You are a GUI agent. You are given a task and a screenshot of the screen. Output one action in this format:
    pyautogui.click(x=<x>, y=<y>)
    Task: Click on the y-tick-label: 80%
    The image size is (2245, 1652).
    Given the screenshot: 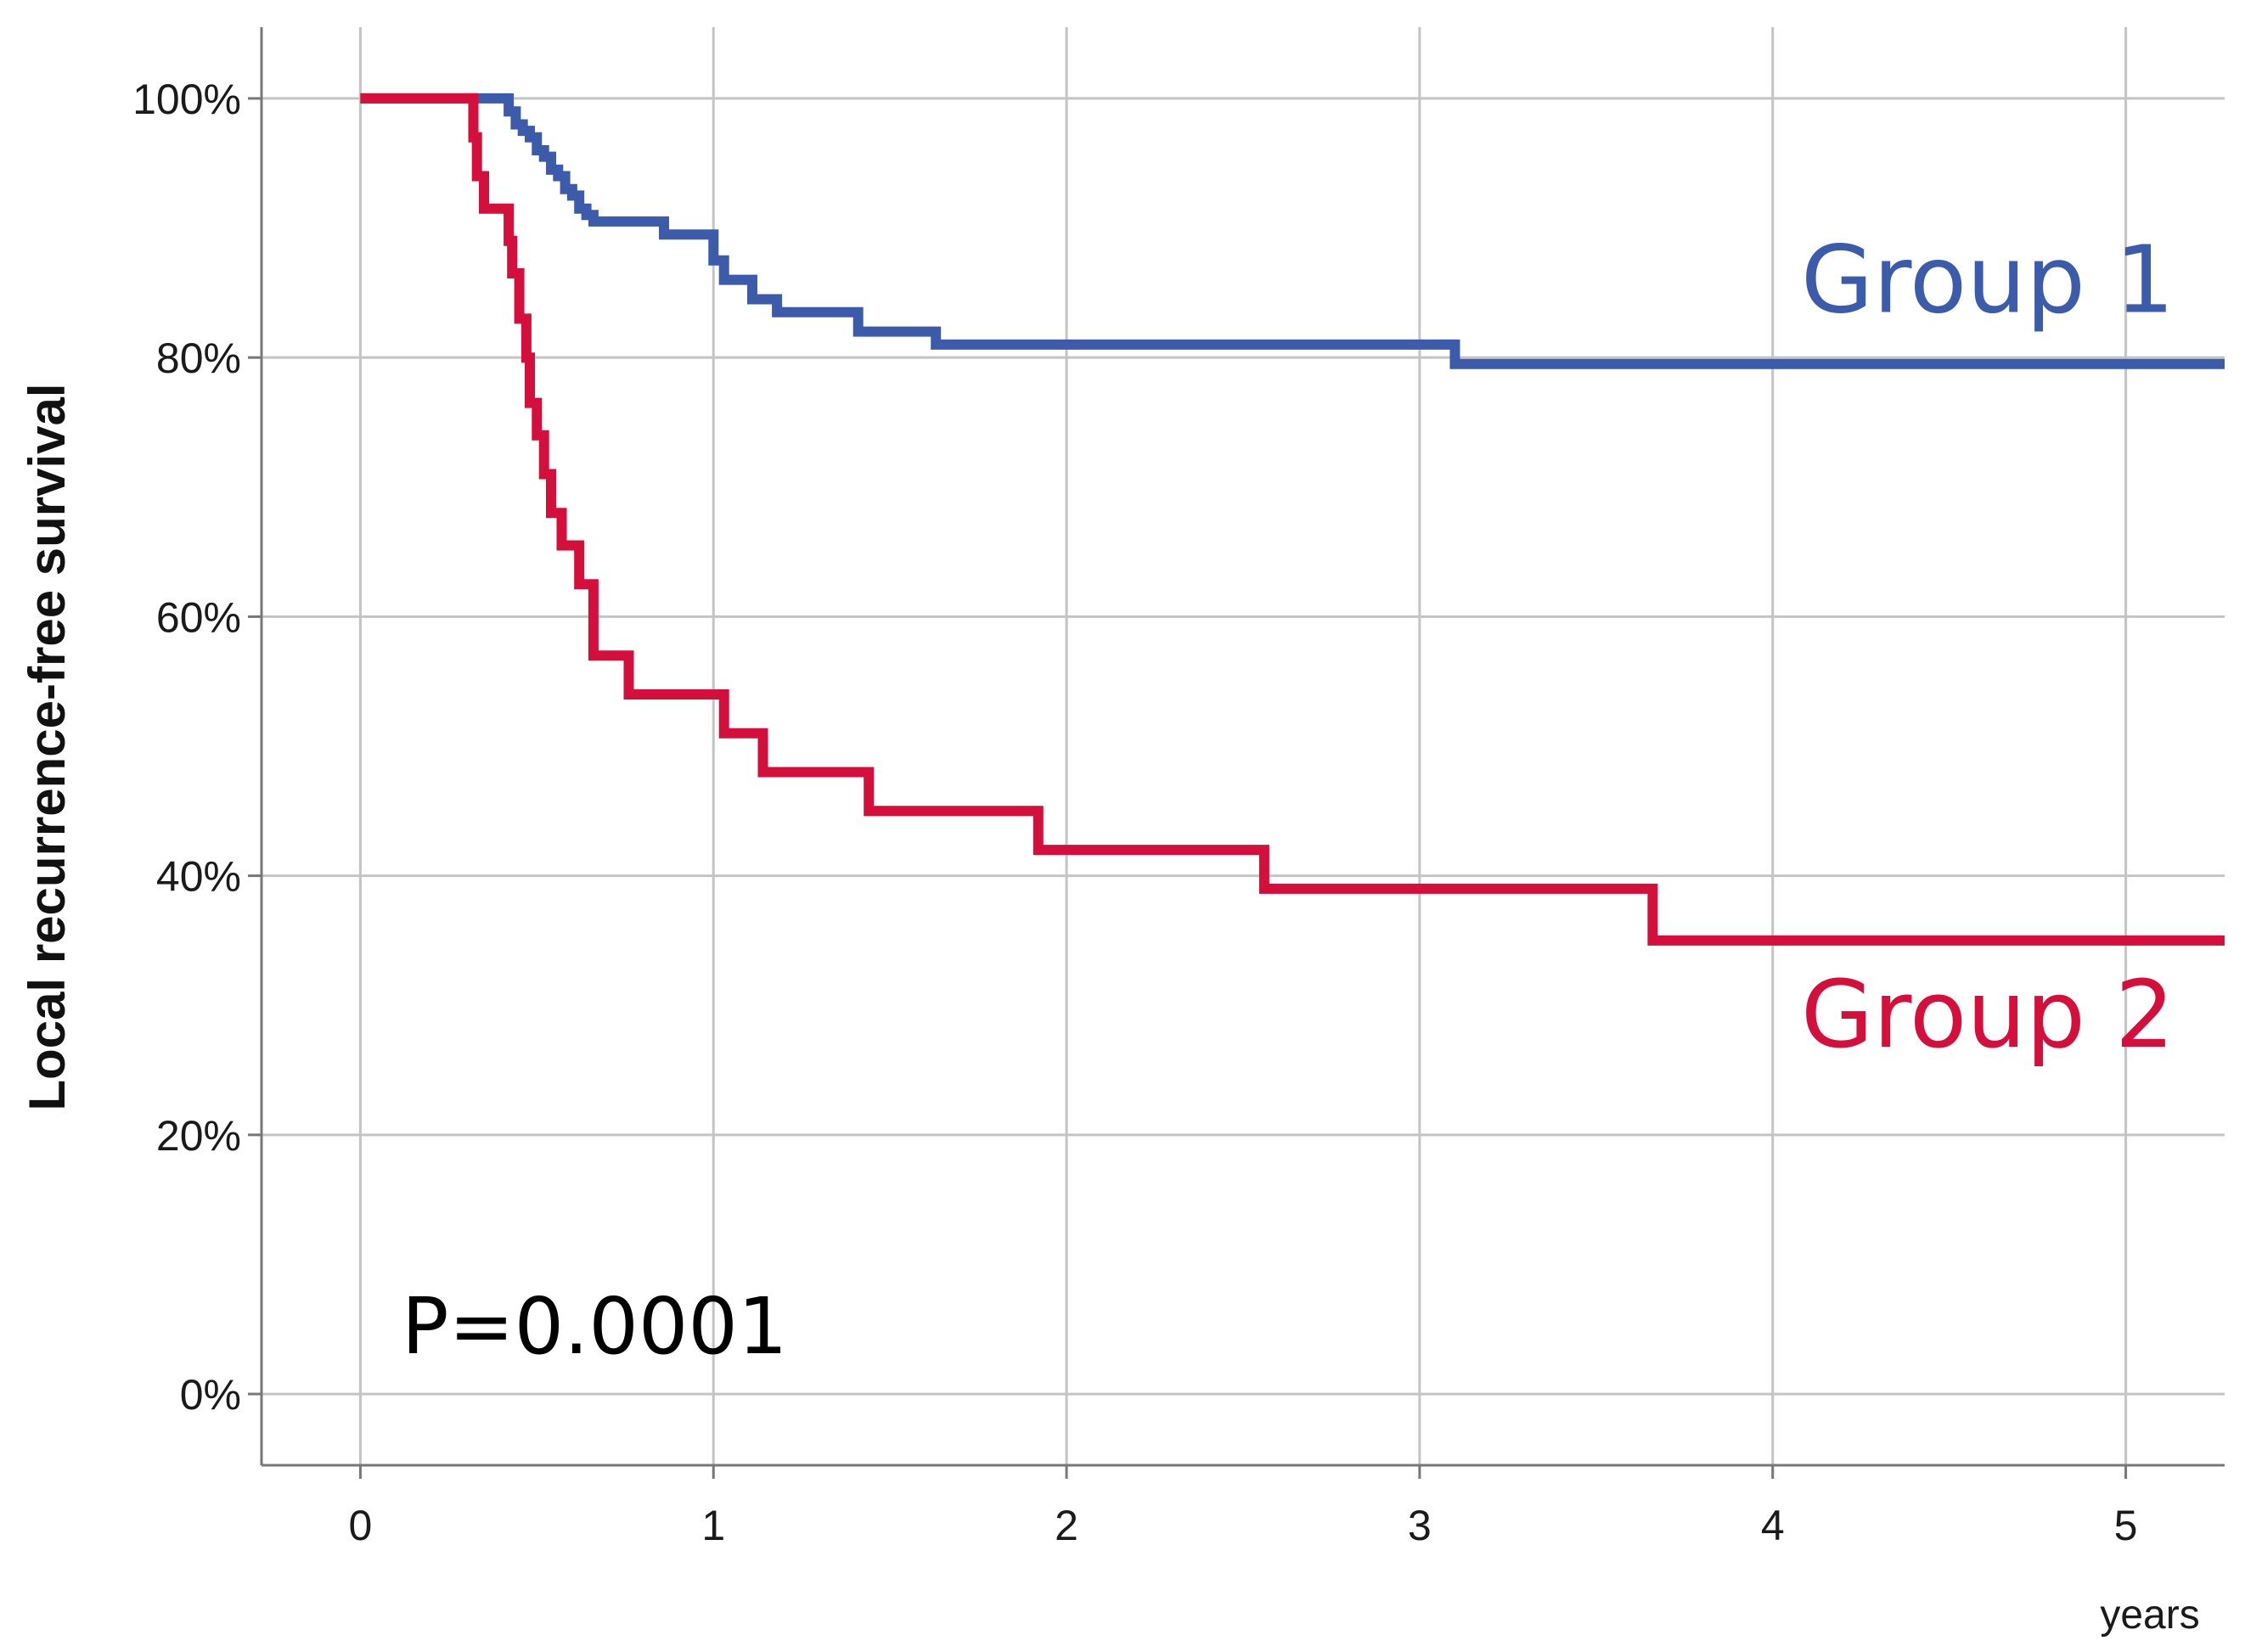 What is the action you would take?
    pyautogui.click(x=198, y=358)
    